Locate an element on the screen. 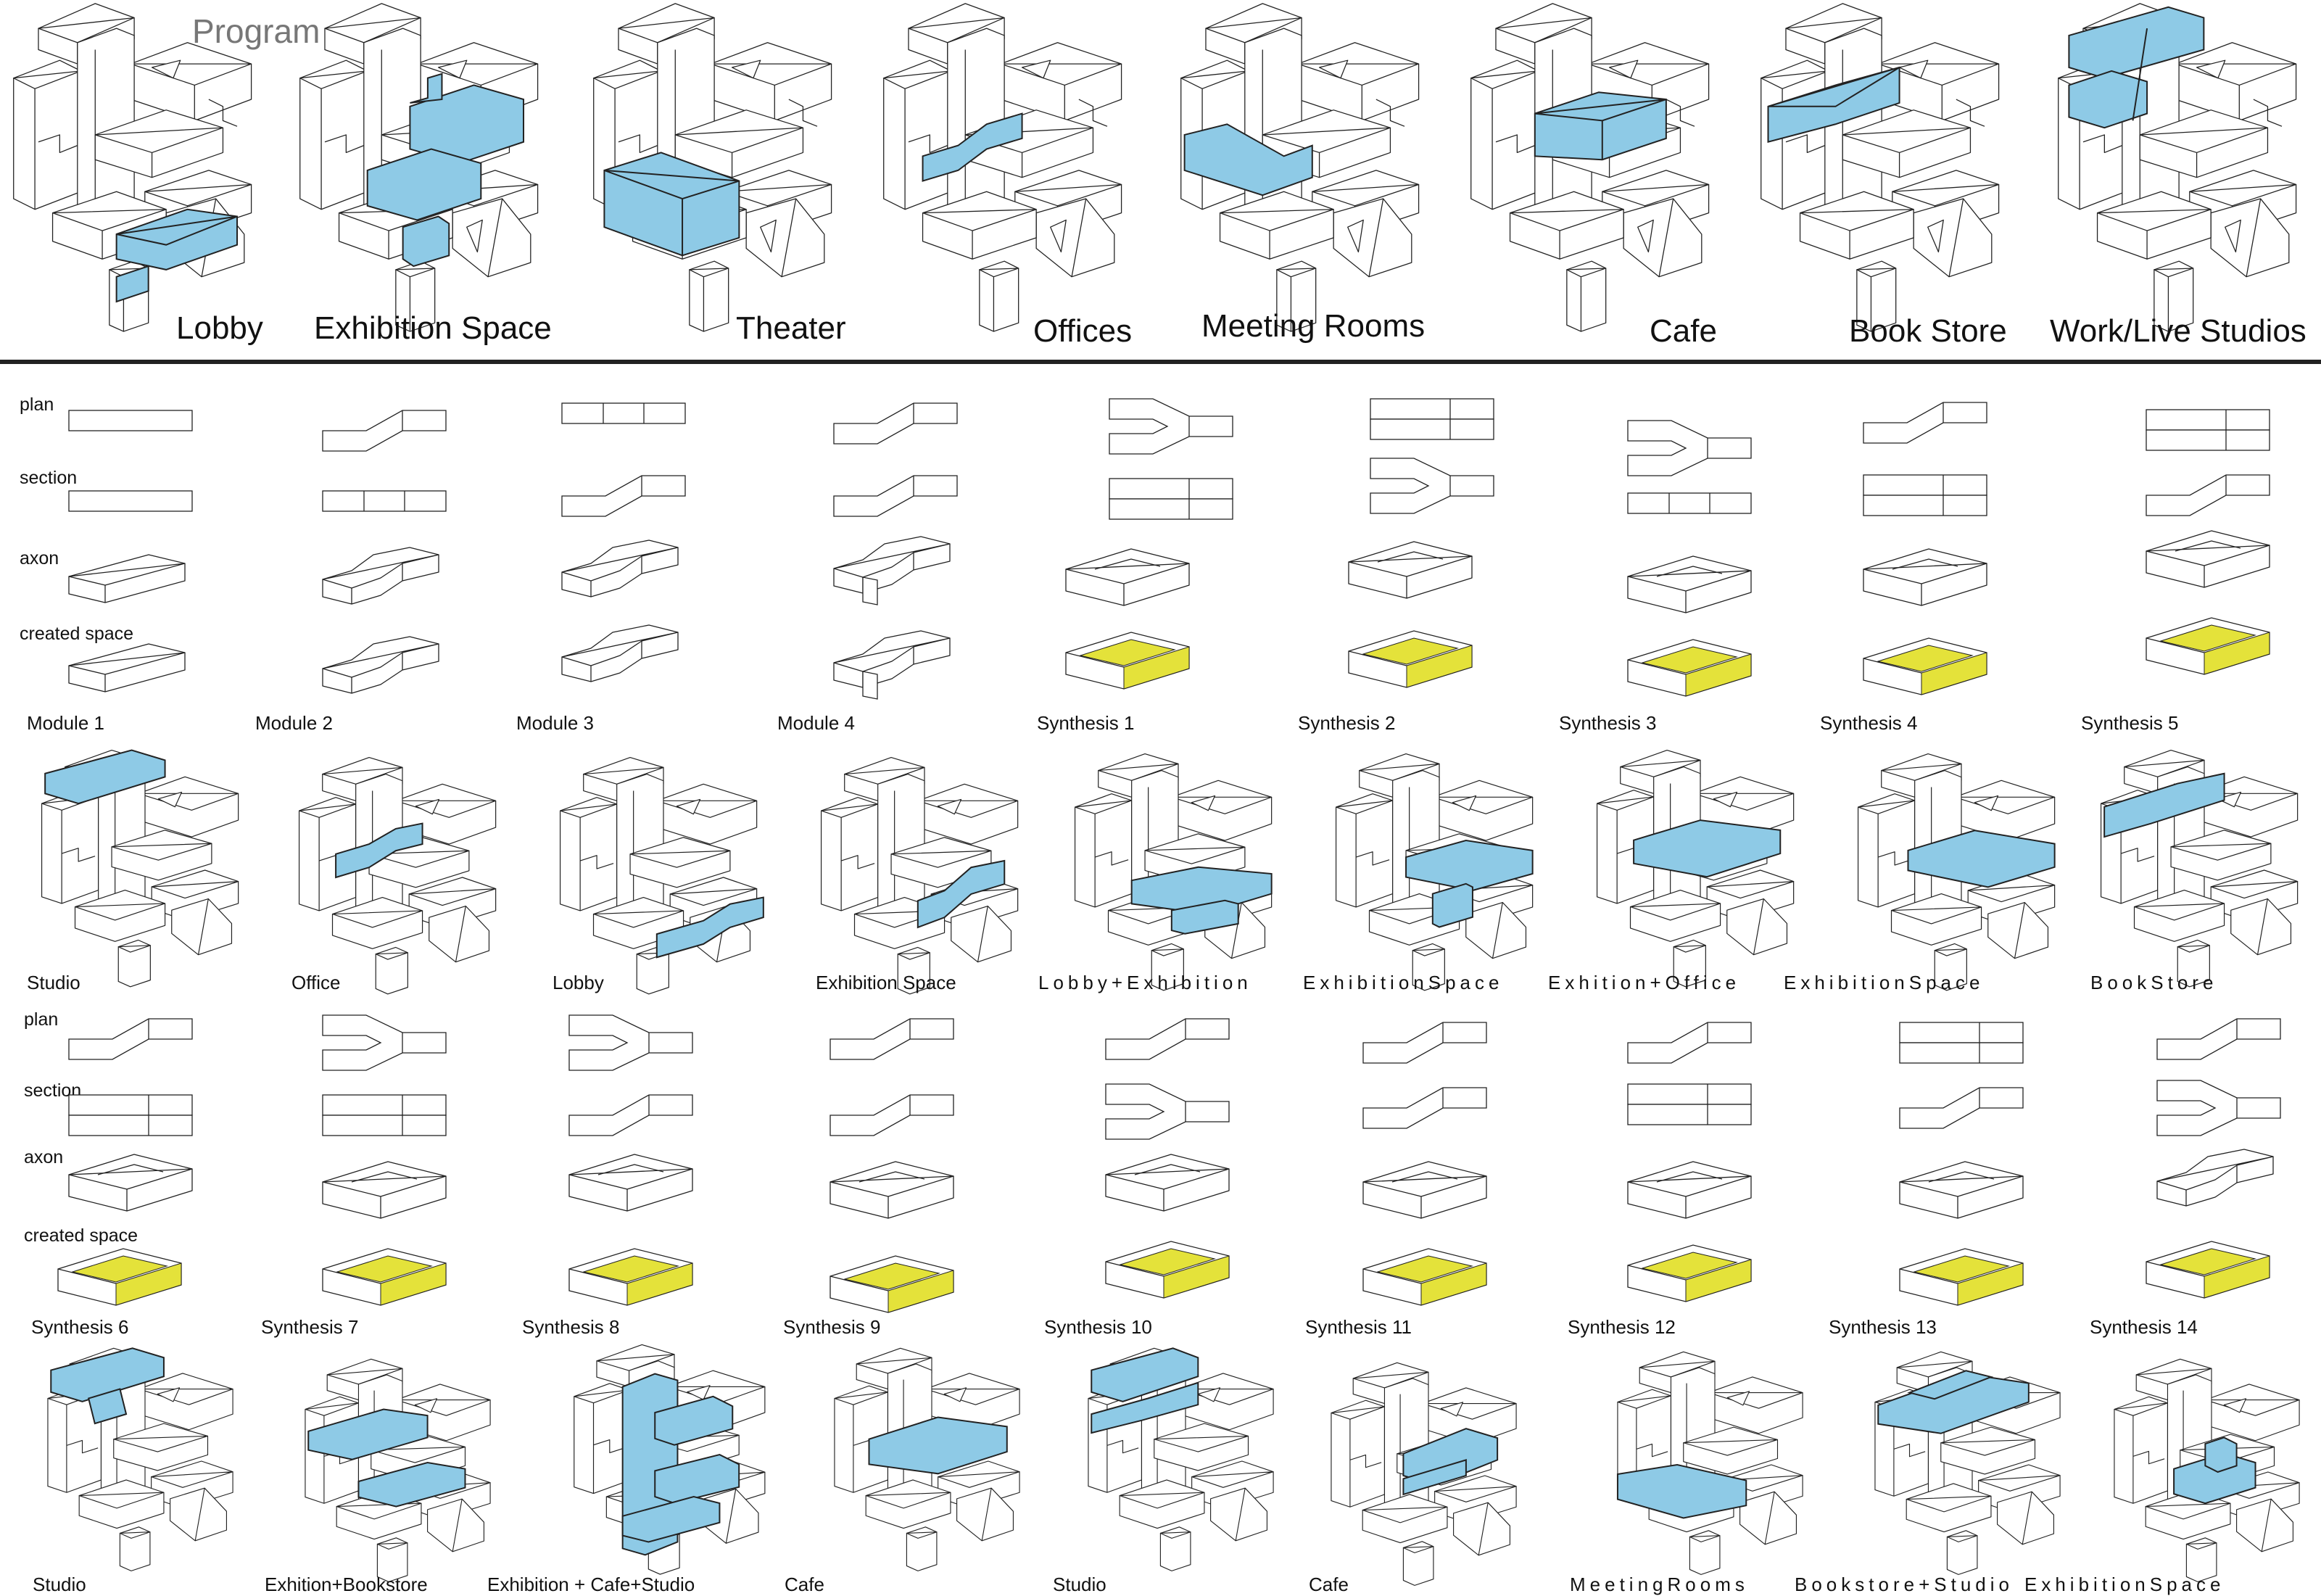  synthesis1-section is located at coordinates (1171, 499).